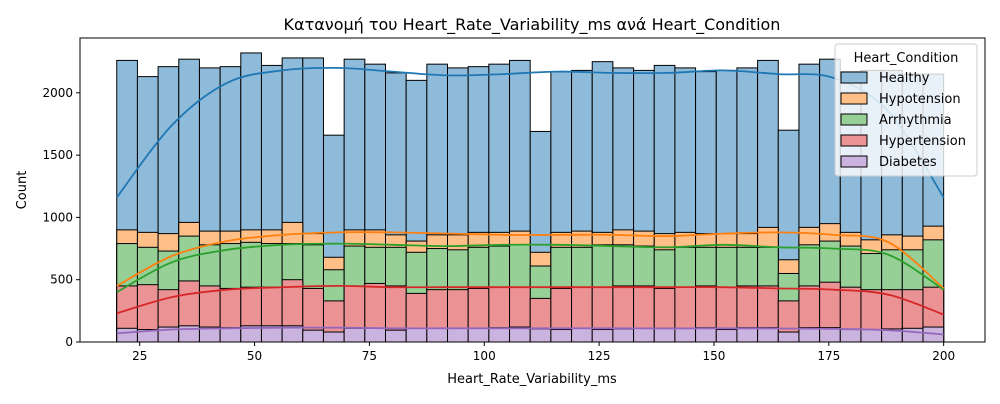  I want to click on y-tick-label-0: 0, so click(69, 342).